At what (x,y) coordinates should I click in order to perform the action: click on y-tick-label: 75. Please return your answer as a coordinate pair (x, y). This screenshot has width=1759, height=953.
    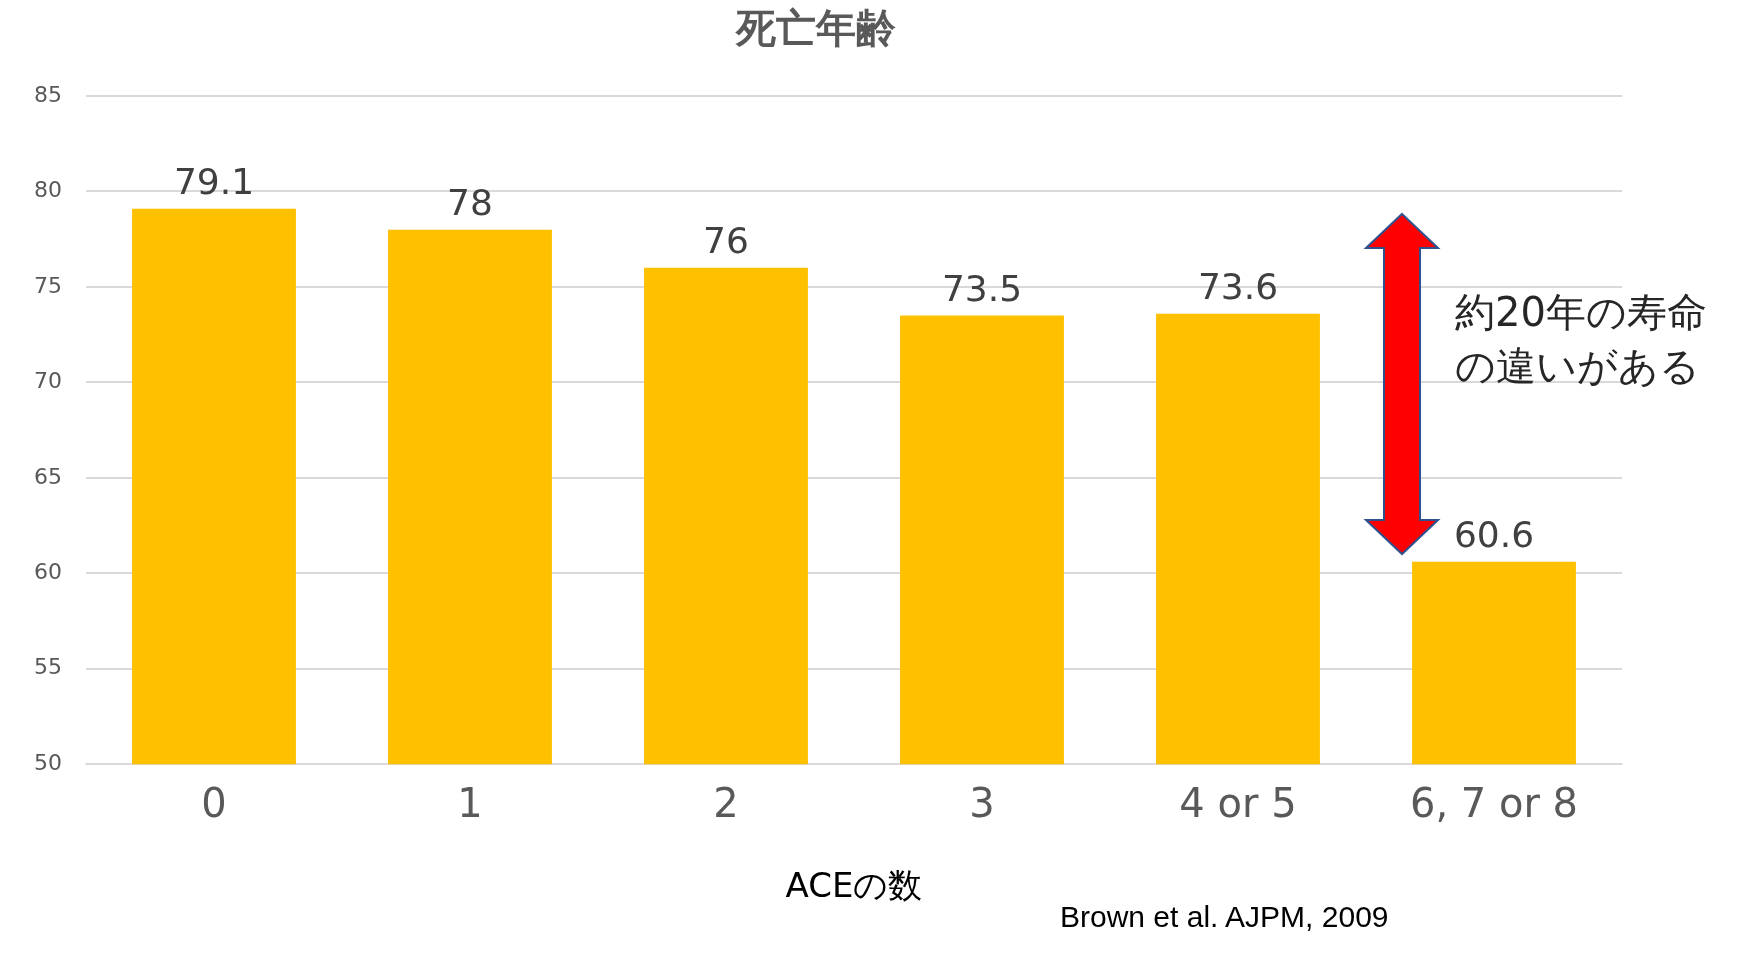
    Looking at the image, I should click on (47, 285).